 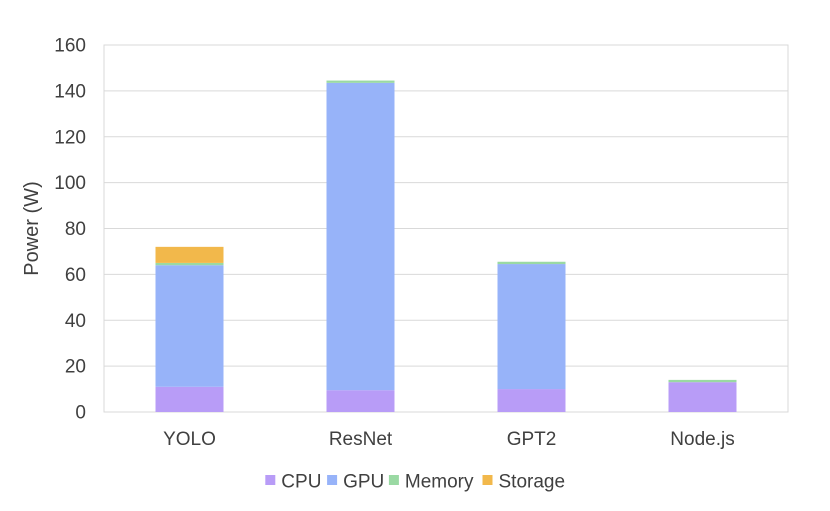 I want to click on bar-resnet-gpu, so click(x=360, y=236).